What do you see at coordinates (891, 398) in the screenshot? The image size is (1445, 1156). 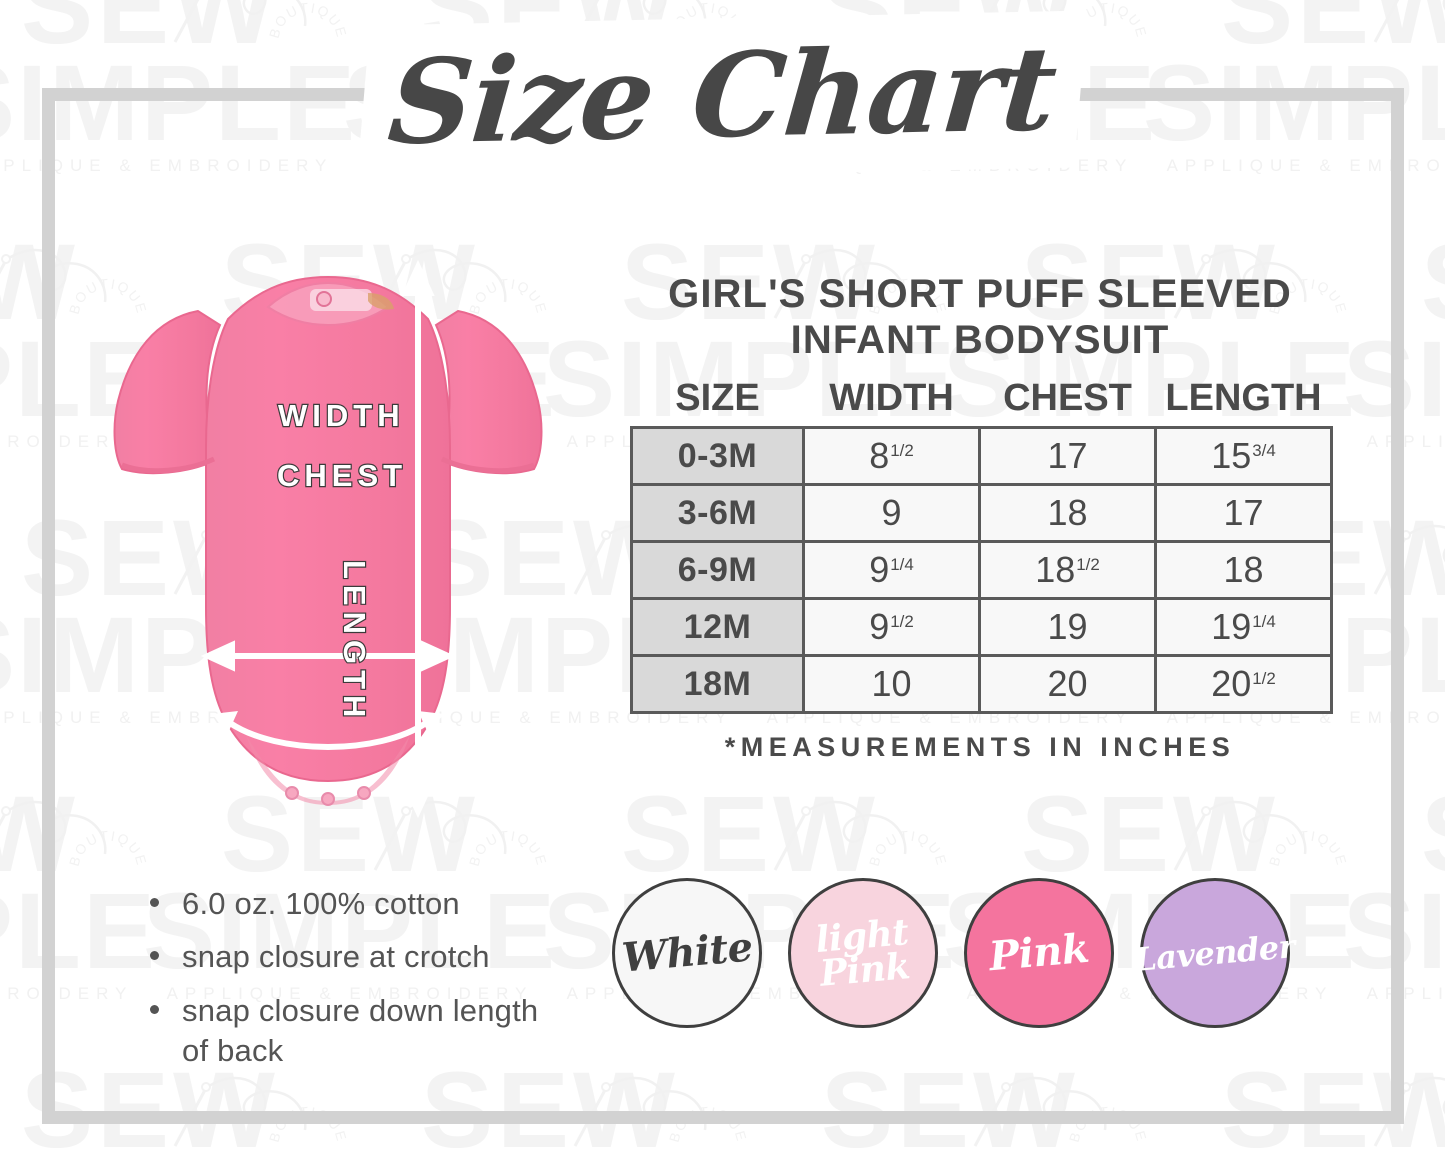 I see `column-header-width: WIDTH` at bounding box center [891, 398].